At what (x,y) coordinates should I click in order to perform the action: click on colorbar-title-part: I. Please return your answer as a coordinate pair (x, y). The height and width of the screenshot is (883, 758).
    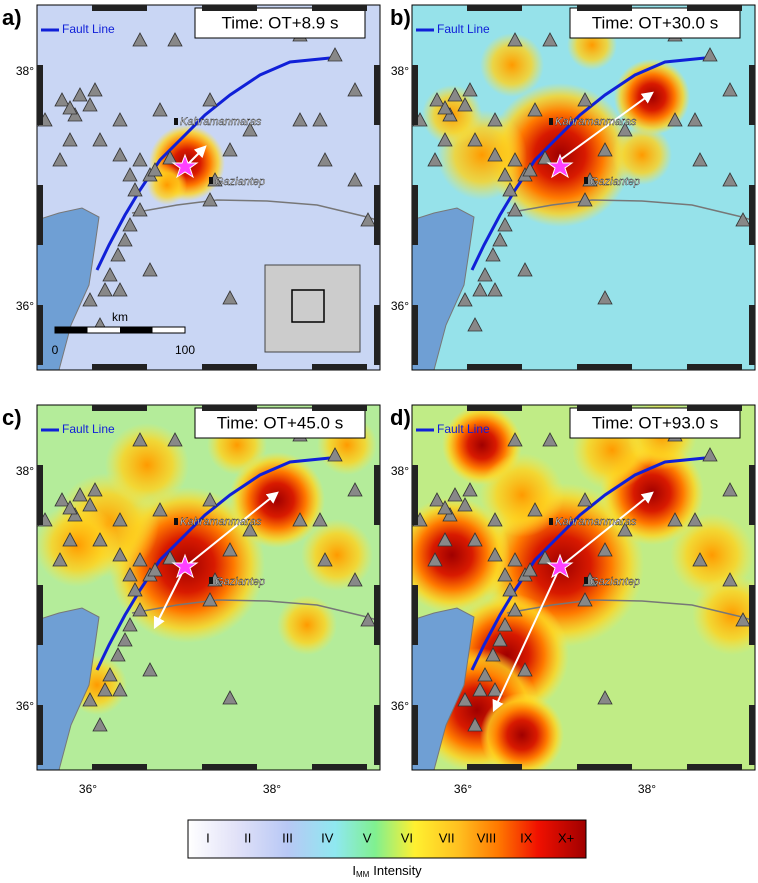
    Looking at the image, I should click on (354, 870).